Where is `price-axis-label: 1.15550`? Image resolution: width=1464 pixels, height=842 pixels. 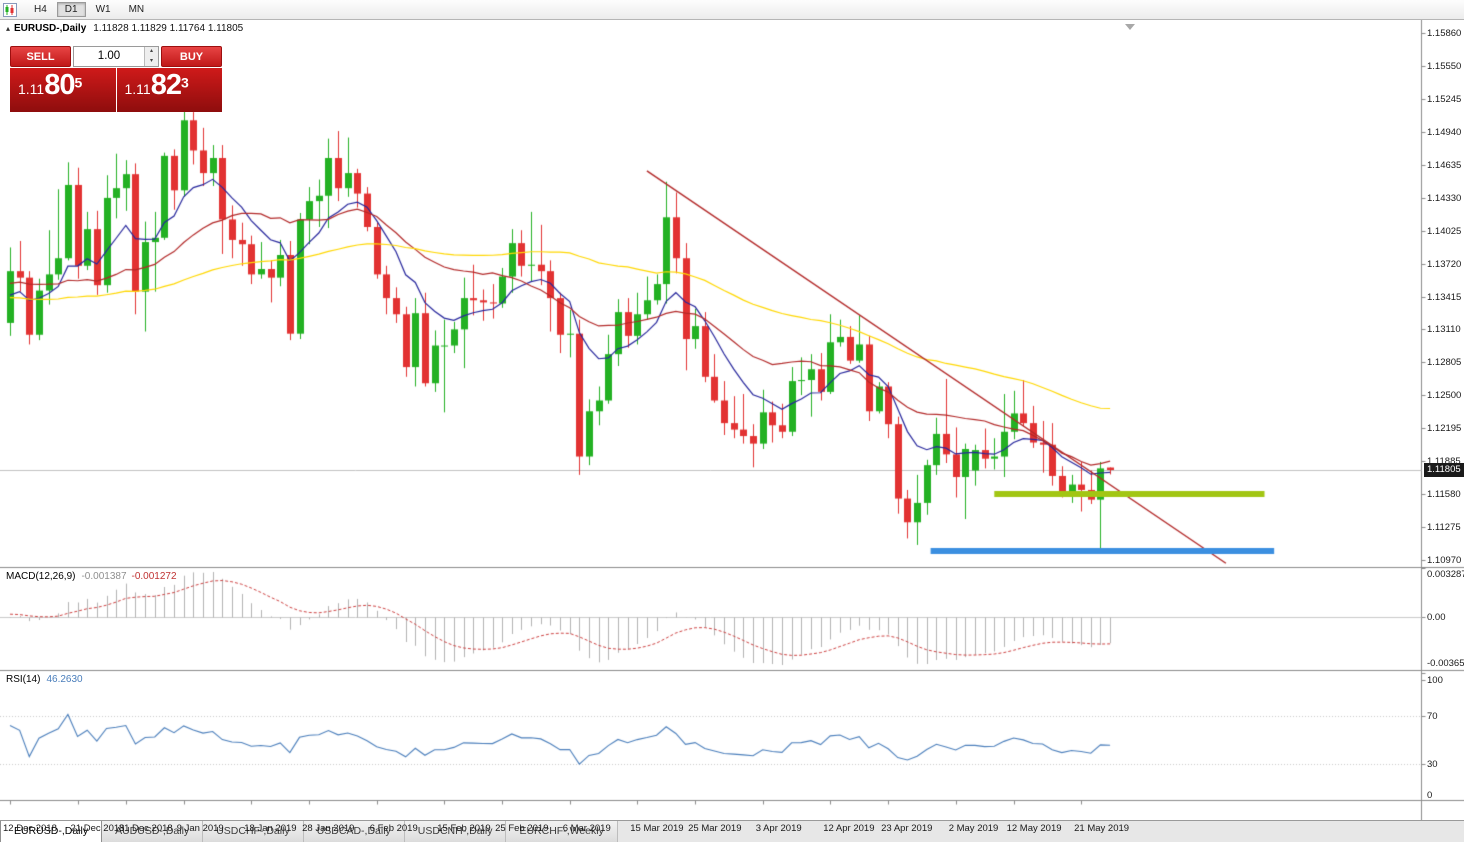
price-axis-label: 1.15550 is located at coordinates (1444, 67).